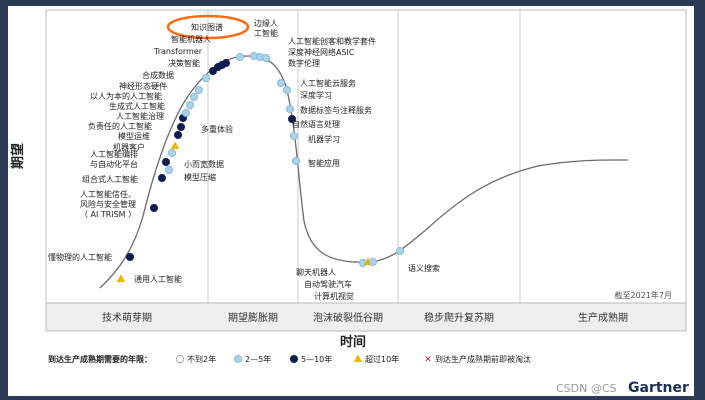 The width and height of the screenshot is (705, 400). I want to click on phase-label-plateau: 生产成熟期, so click(603, 317).